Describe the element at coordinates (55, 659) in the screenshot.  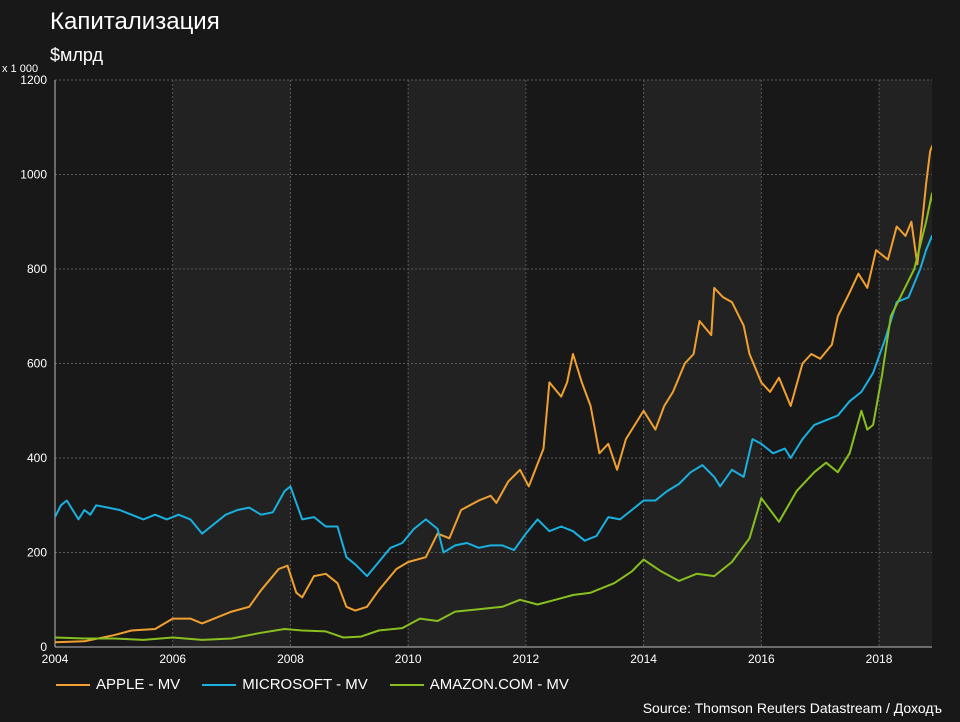
I see `x-tick-label: 2004` at that location.